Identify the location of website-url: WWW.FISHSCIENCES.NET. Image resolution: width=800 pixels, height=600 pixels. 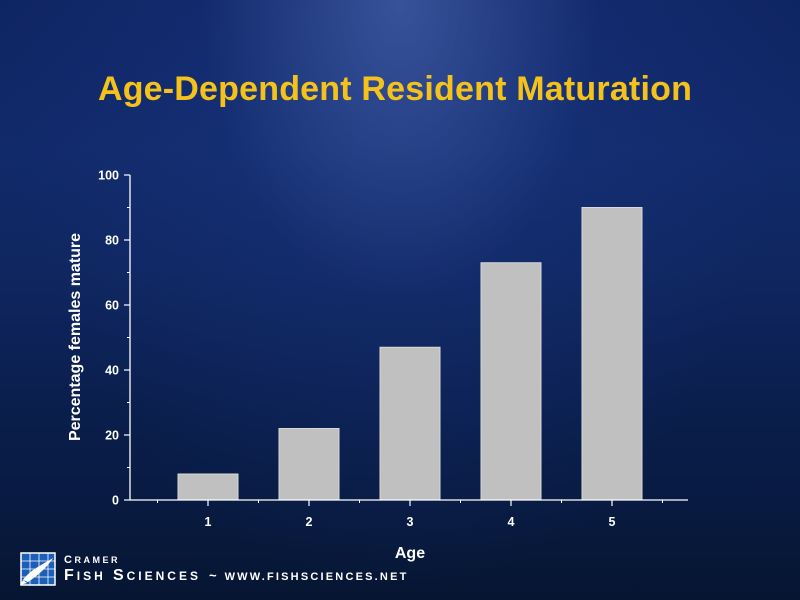
(316, 577).